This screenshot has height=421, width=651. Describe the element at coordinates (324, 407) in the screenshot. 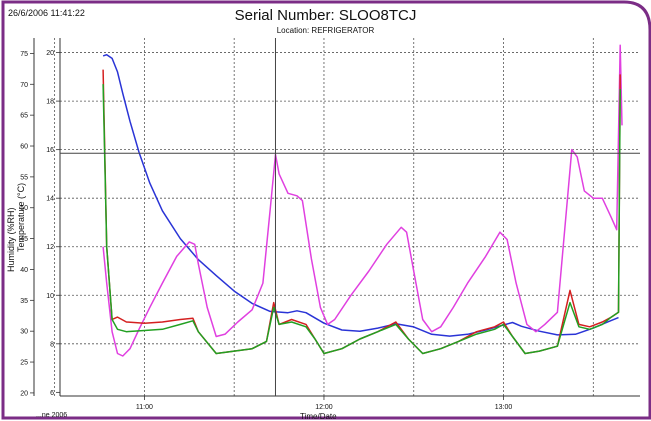

I see `x-tick-label: 12:00` at that location.